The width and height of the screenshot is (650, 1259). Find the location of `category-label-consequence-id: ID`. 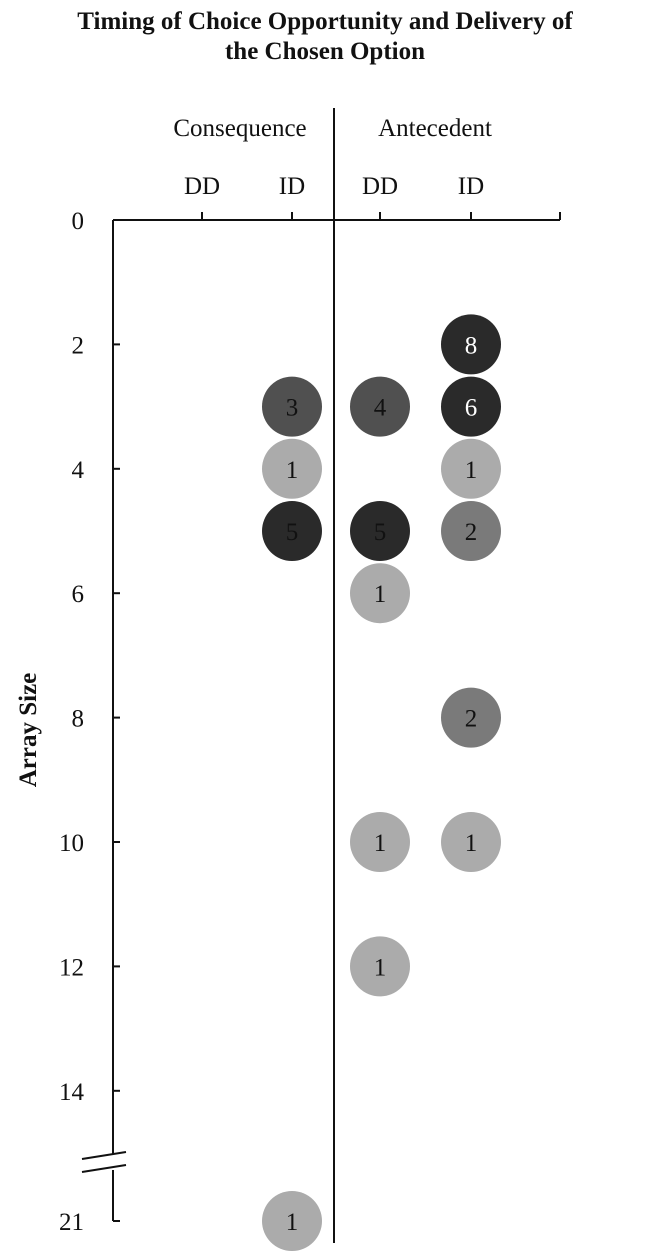

category-label-consequence-id: ID is located at coordinates (292, 186).